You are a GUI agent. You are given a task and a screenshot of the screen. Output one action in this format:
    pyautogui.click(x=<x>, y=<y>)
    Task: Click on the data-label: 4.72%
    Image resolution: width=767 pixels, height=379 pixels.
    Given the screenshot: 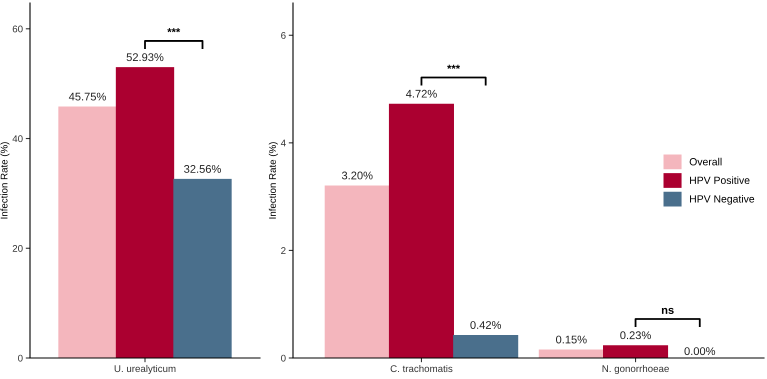 What is the action you would take?
    pyautogui.click(x=421, y=94)
    